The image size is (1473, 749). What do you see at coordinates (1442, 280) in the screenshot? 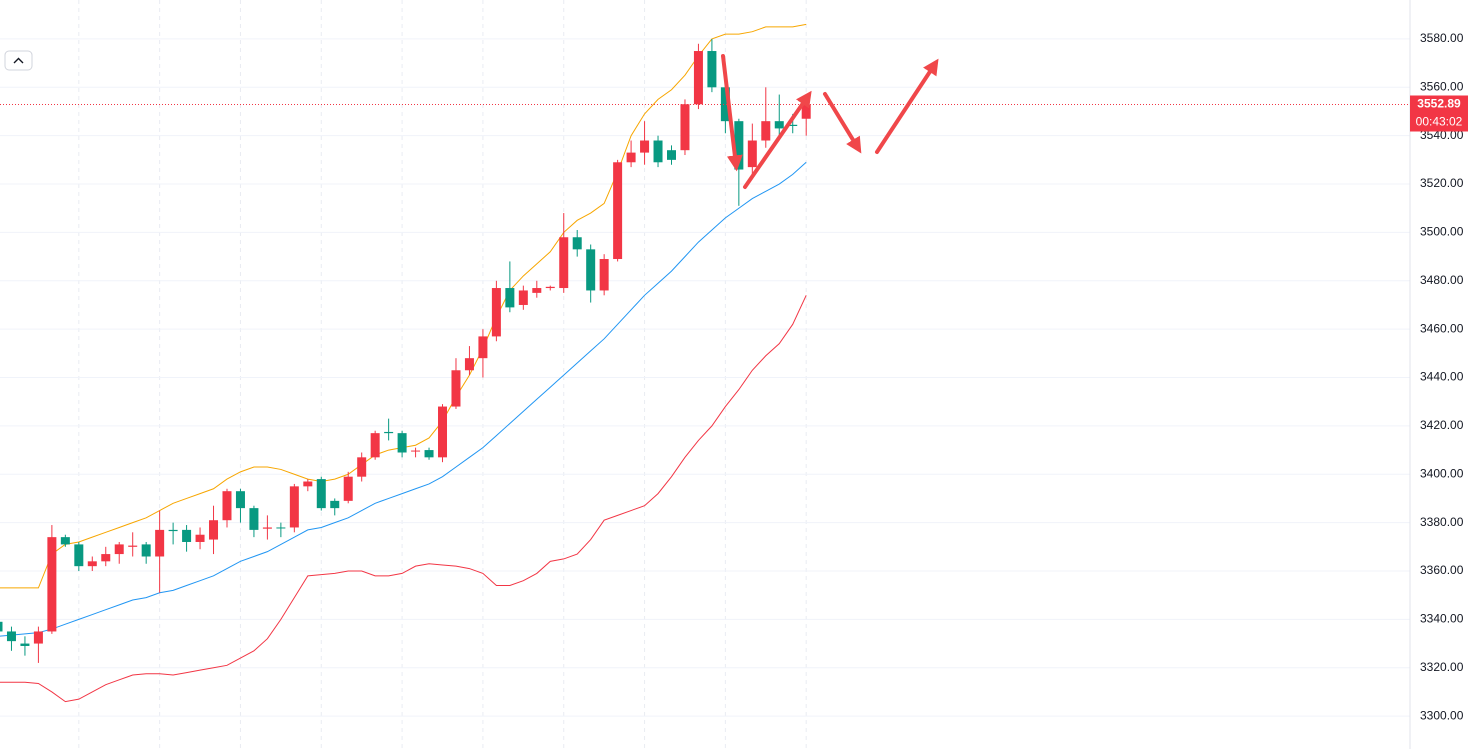
I see `y-tick-label: 3480.00` at bounding box center [1442, 280].